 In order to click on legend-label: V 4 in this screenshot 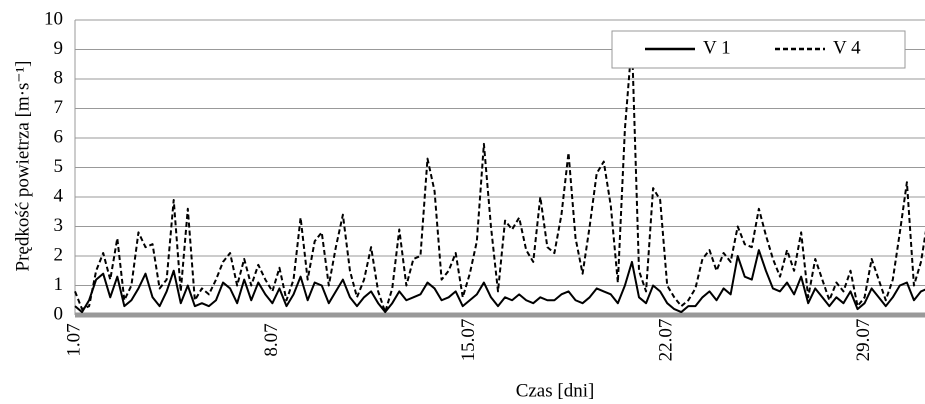, I will do `click(847, 47)`.